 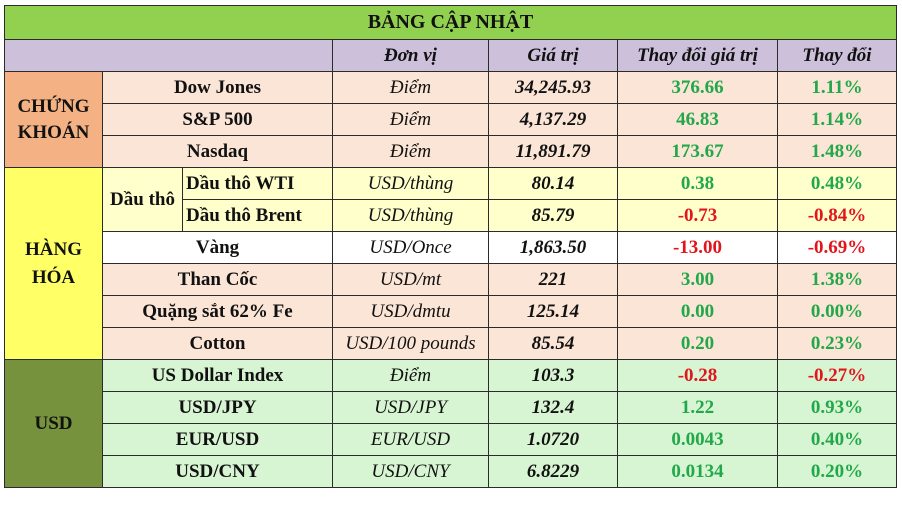 What do you see at coordinates (553, 215) in the screenshot?
I see `row-value: 85.79` at bounding box center [553, 215].